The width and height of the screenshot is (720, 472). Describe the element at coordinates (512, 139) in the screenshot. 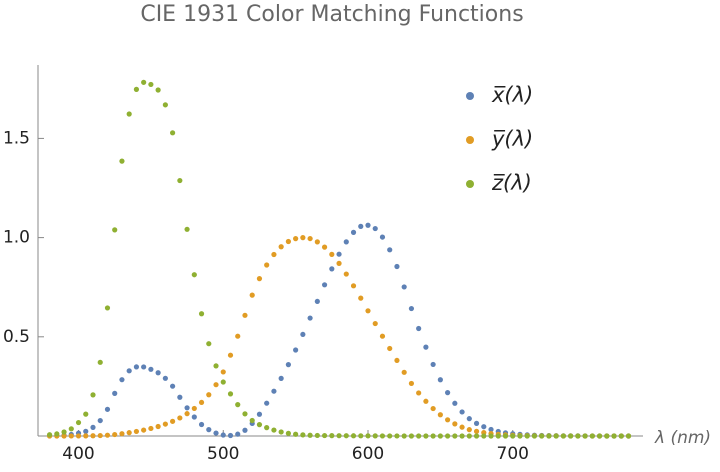

I see `legend-label: y̅(λ)` at that location.